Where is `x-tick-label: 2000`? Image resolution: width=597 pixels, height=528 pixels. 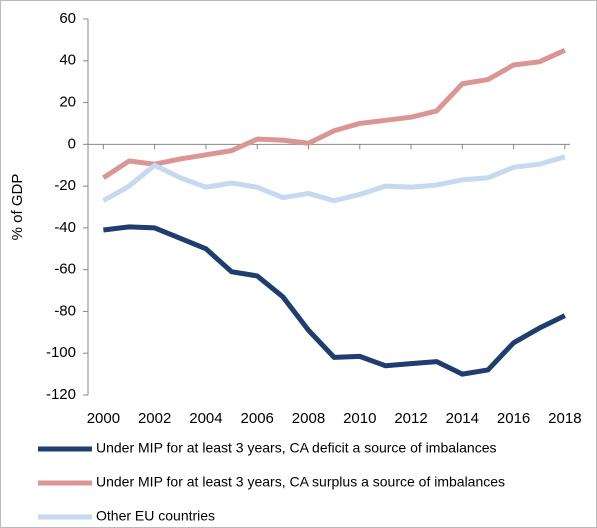
x-tick-label: 2000 is located at coordinates (103, 418).